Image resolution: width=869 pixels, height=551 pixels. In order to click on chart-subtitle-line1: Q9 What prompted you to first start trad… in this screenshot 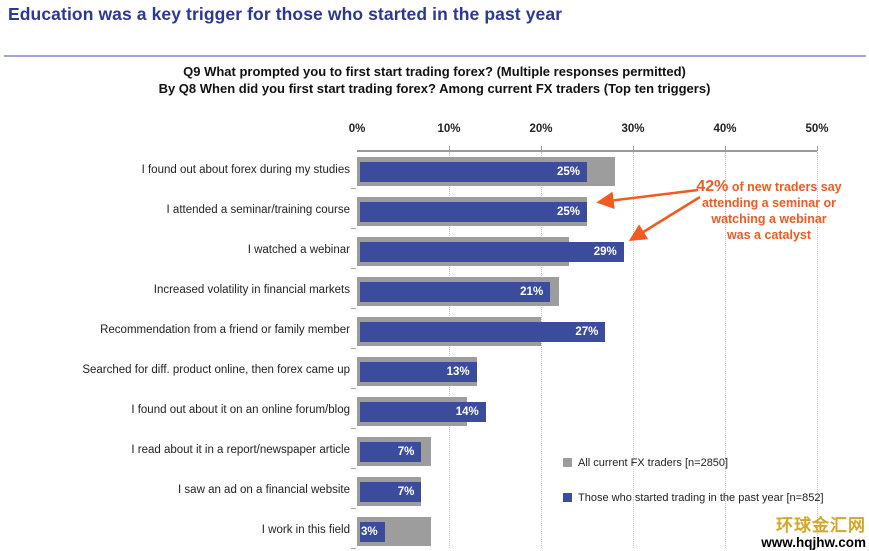, I will do `click(434, 71)`.